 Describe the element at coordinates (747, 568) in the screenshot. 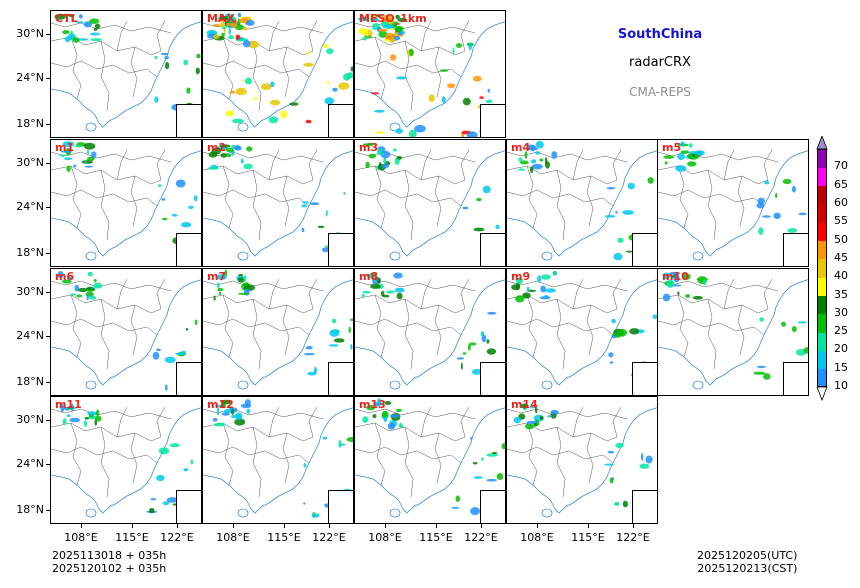

I see `valid-time-cst: 2025120213(CST)` at that location.